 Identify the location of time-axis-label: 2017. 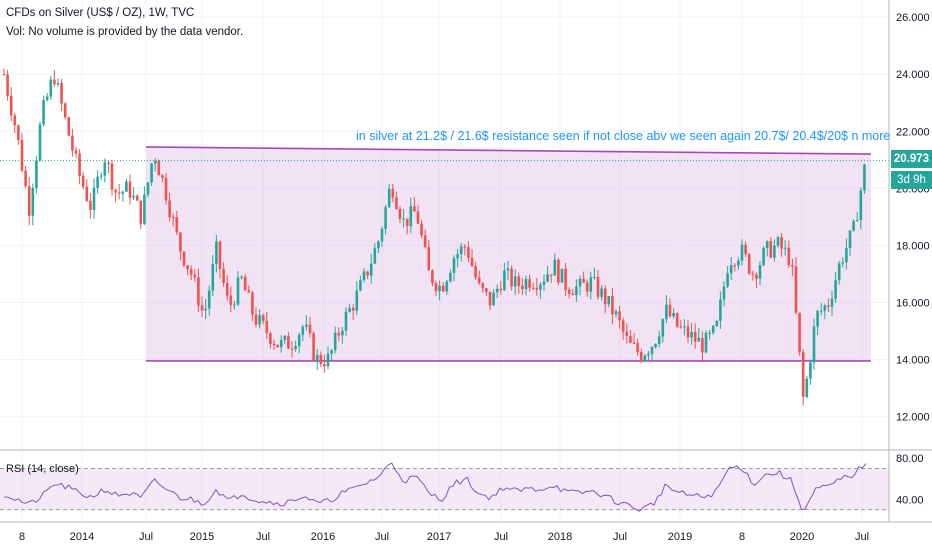
(439, 537).